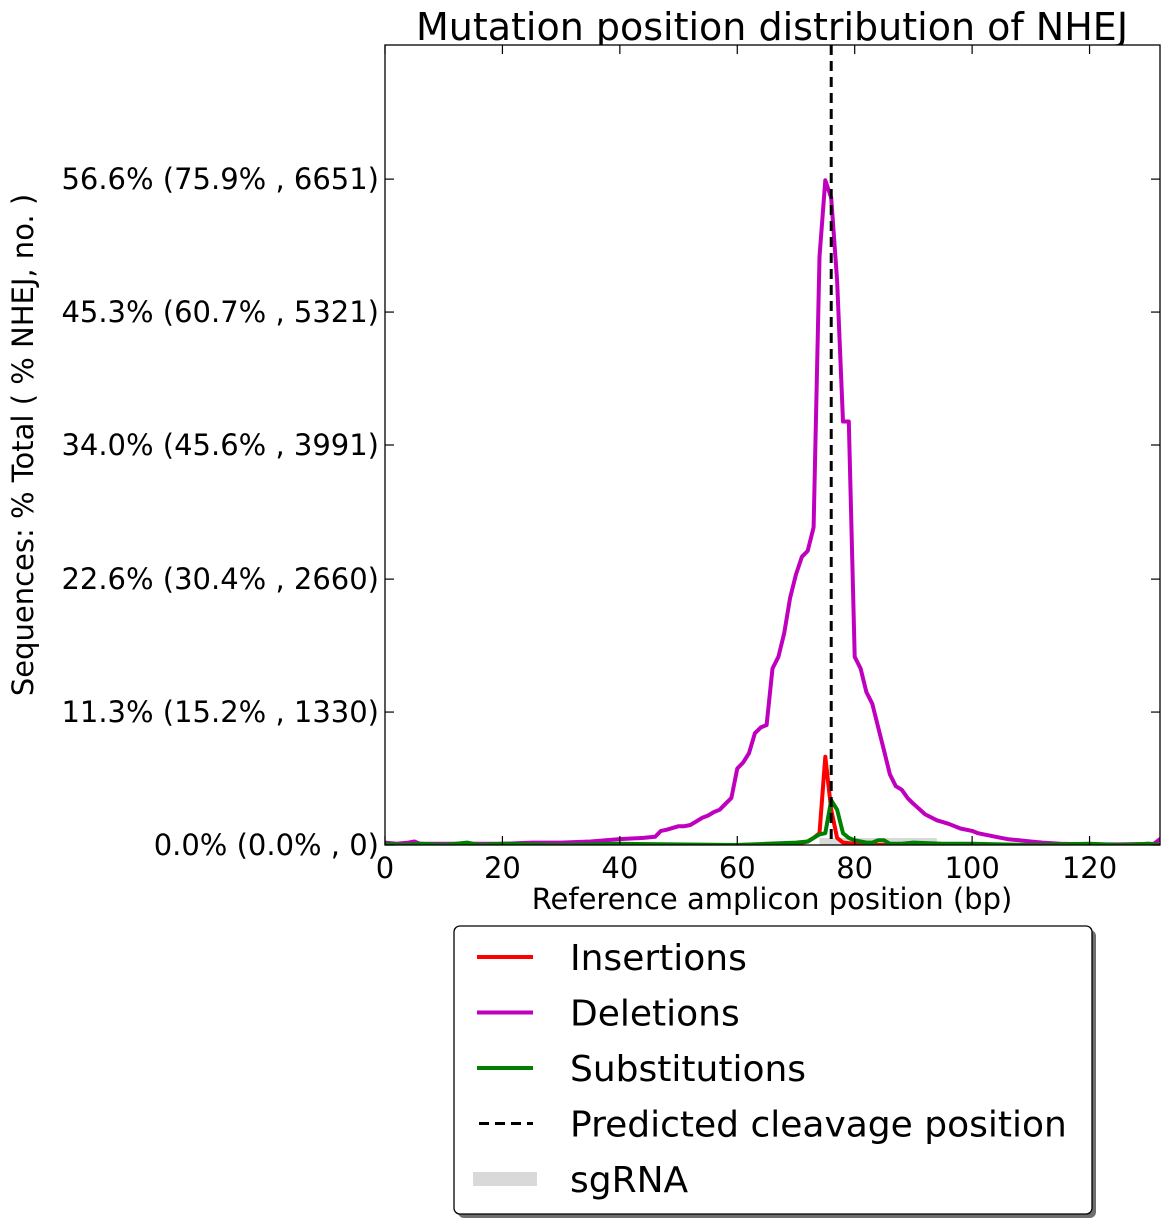  I want to click on y-axis-label: Sequences: % Total ( % NHEJ, no. ), so click(23, 445).